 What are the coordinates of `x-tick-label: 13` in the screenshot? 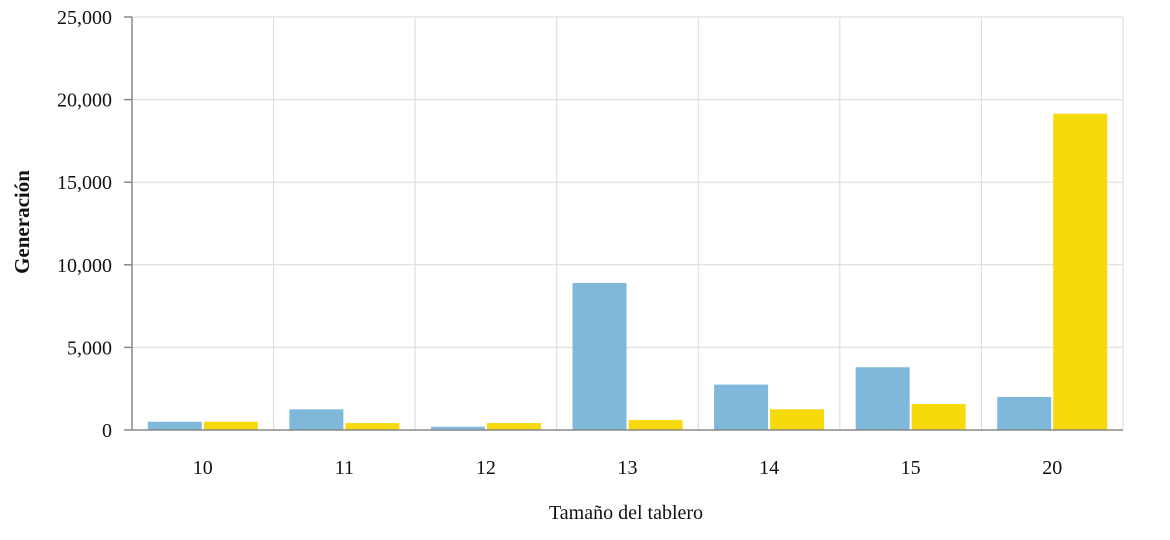 It's located at (628, 468).